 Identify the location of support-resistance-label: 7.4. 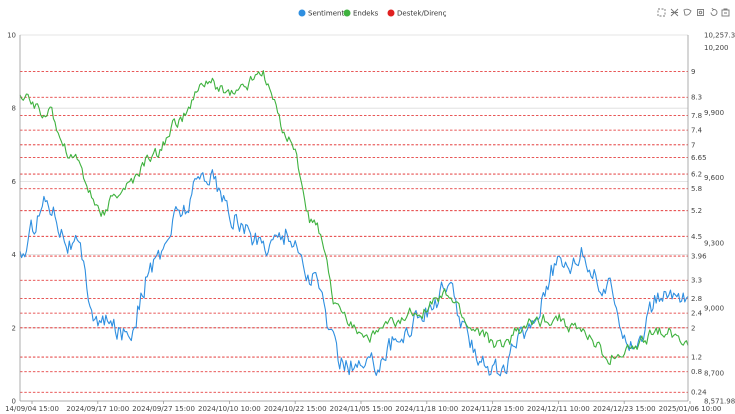
(697, 131).